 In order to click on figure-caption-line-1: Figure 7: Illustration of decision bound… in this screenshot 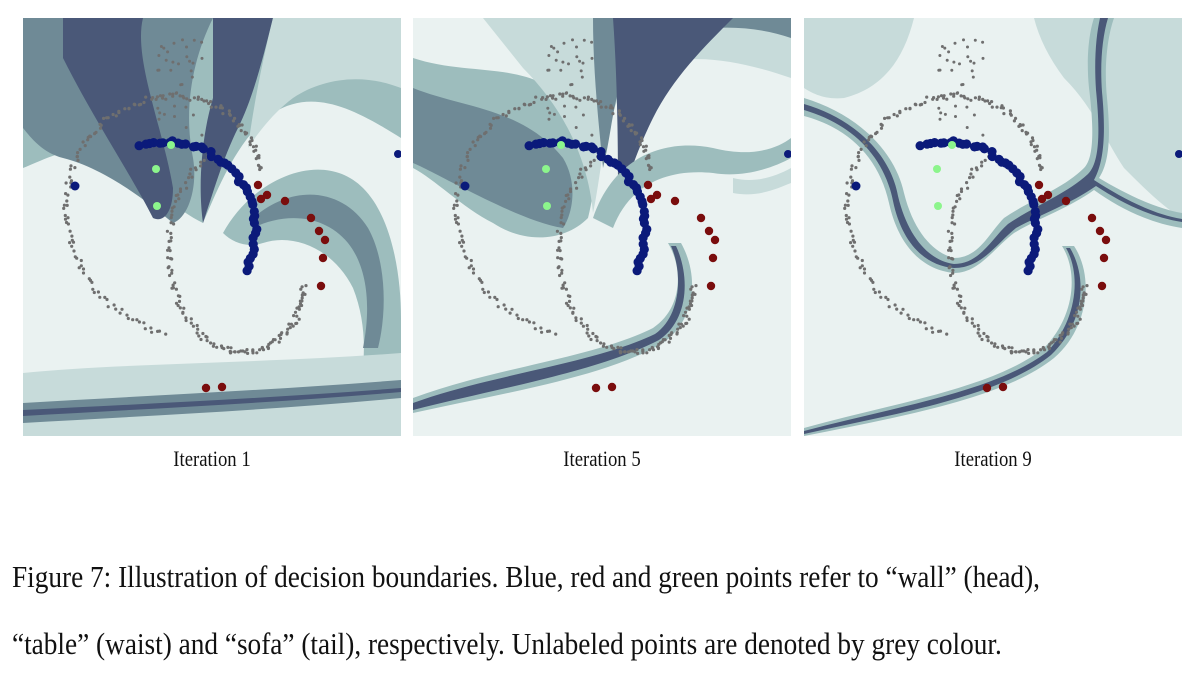, I will do `click(526, 576)`.